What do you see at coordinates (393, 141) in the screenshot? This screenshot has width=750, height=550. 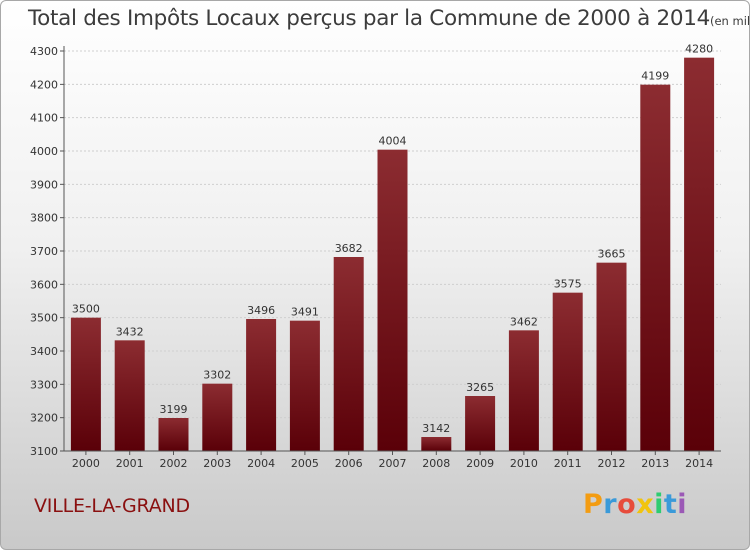 I see `data-label: 4004` at bounding box center [393, 141].